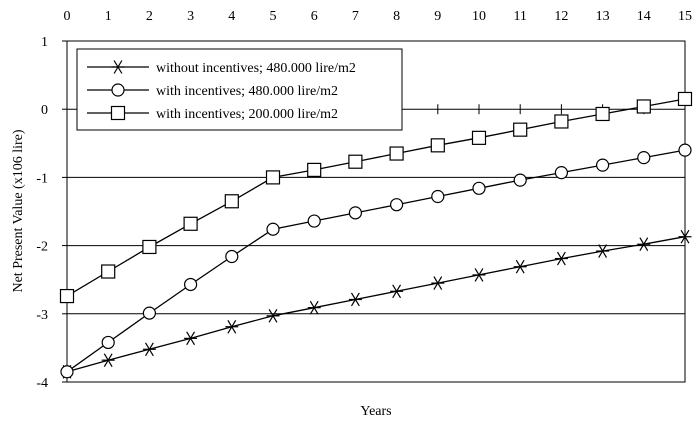 This screenshot has height=423, width=694. Describe the element at coordinates (355, 16) in the screenshot. I see `x-tick-label-7: 7` at that location.